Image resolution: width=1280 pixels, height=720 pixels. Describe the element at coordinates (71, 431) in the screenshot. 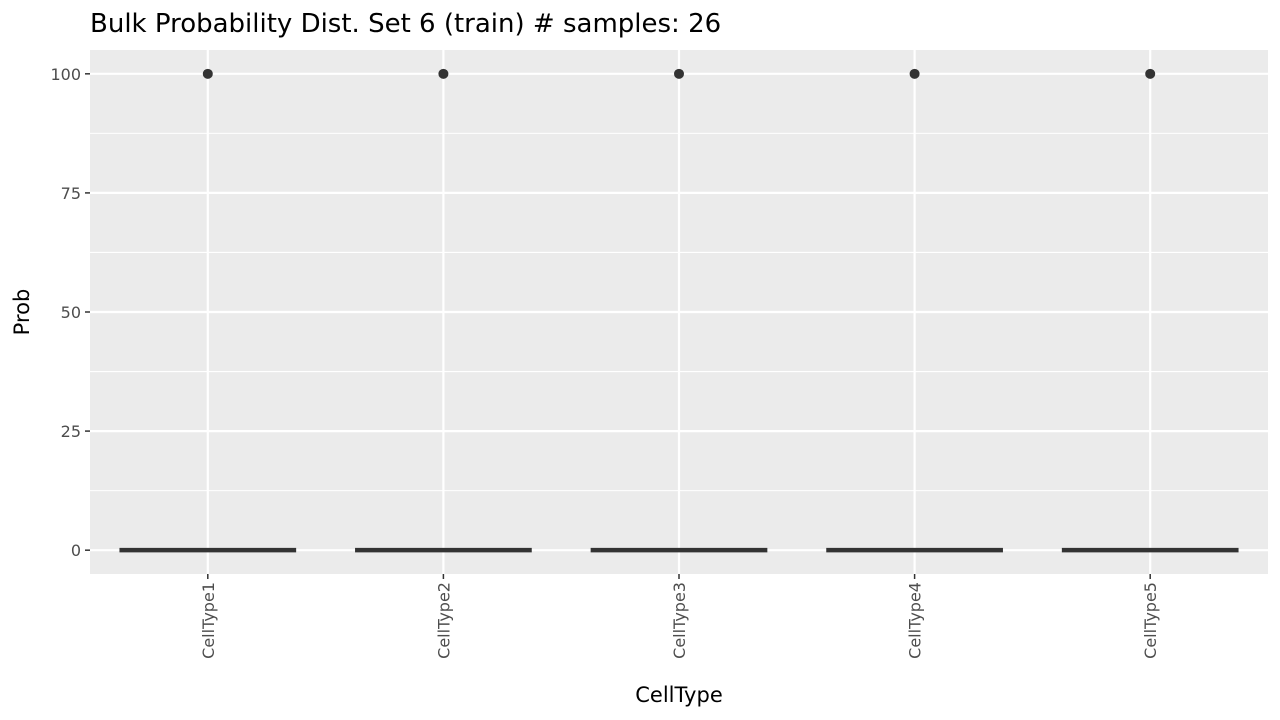

I see `y-tick-label: 25` at that location.